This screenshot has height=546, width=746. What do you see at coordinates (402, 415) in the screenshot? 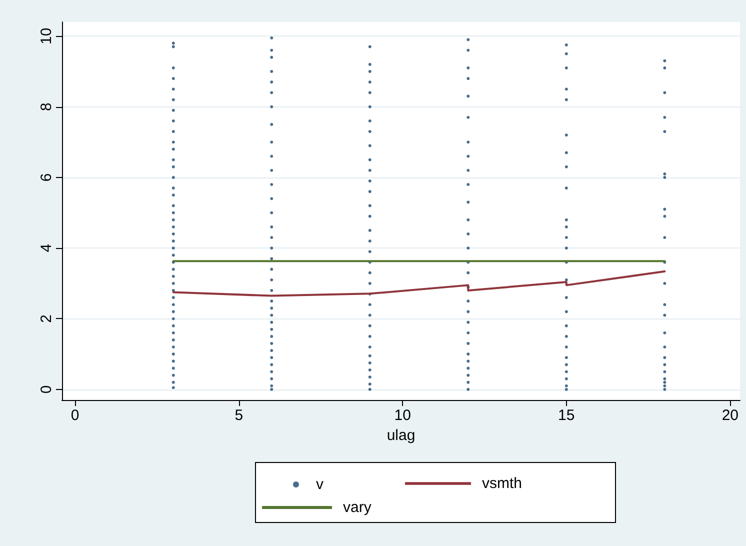
I see `x-tick-label: 10` at bounding box center [402, 415].